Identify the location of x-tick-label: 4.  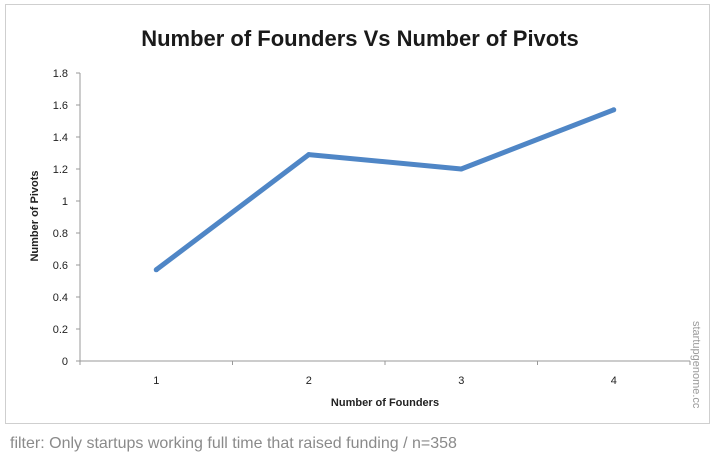
(614, 381).